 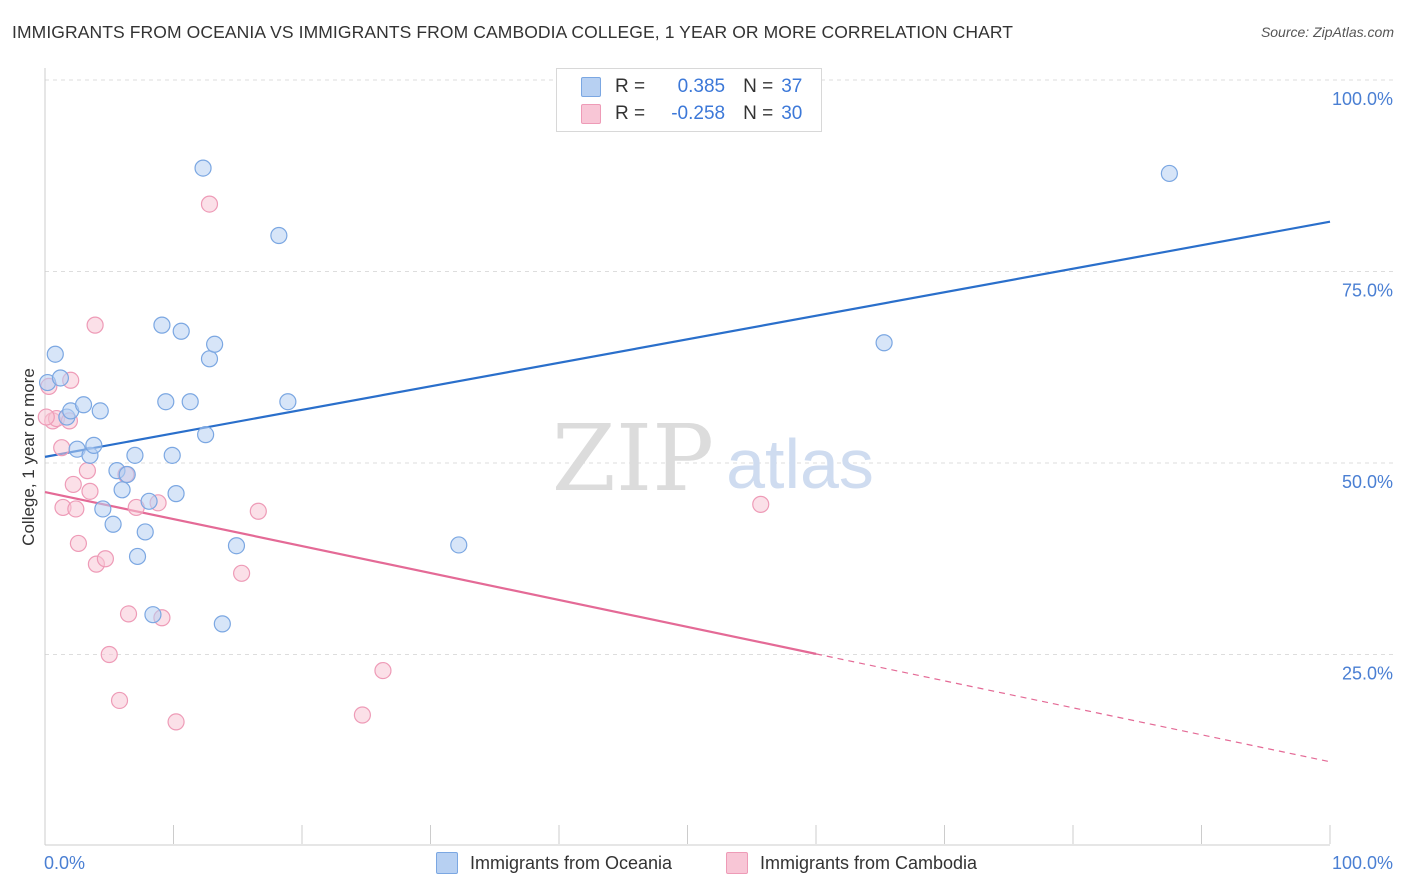 I want to click on y-axis-label: College, 1 year or more, so click(x=28, y=457).